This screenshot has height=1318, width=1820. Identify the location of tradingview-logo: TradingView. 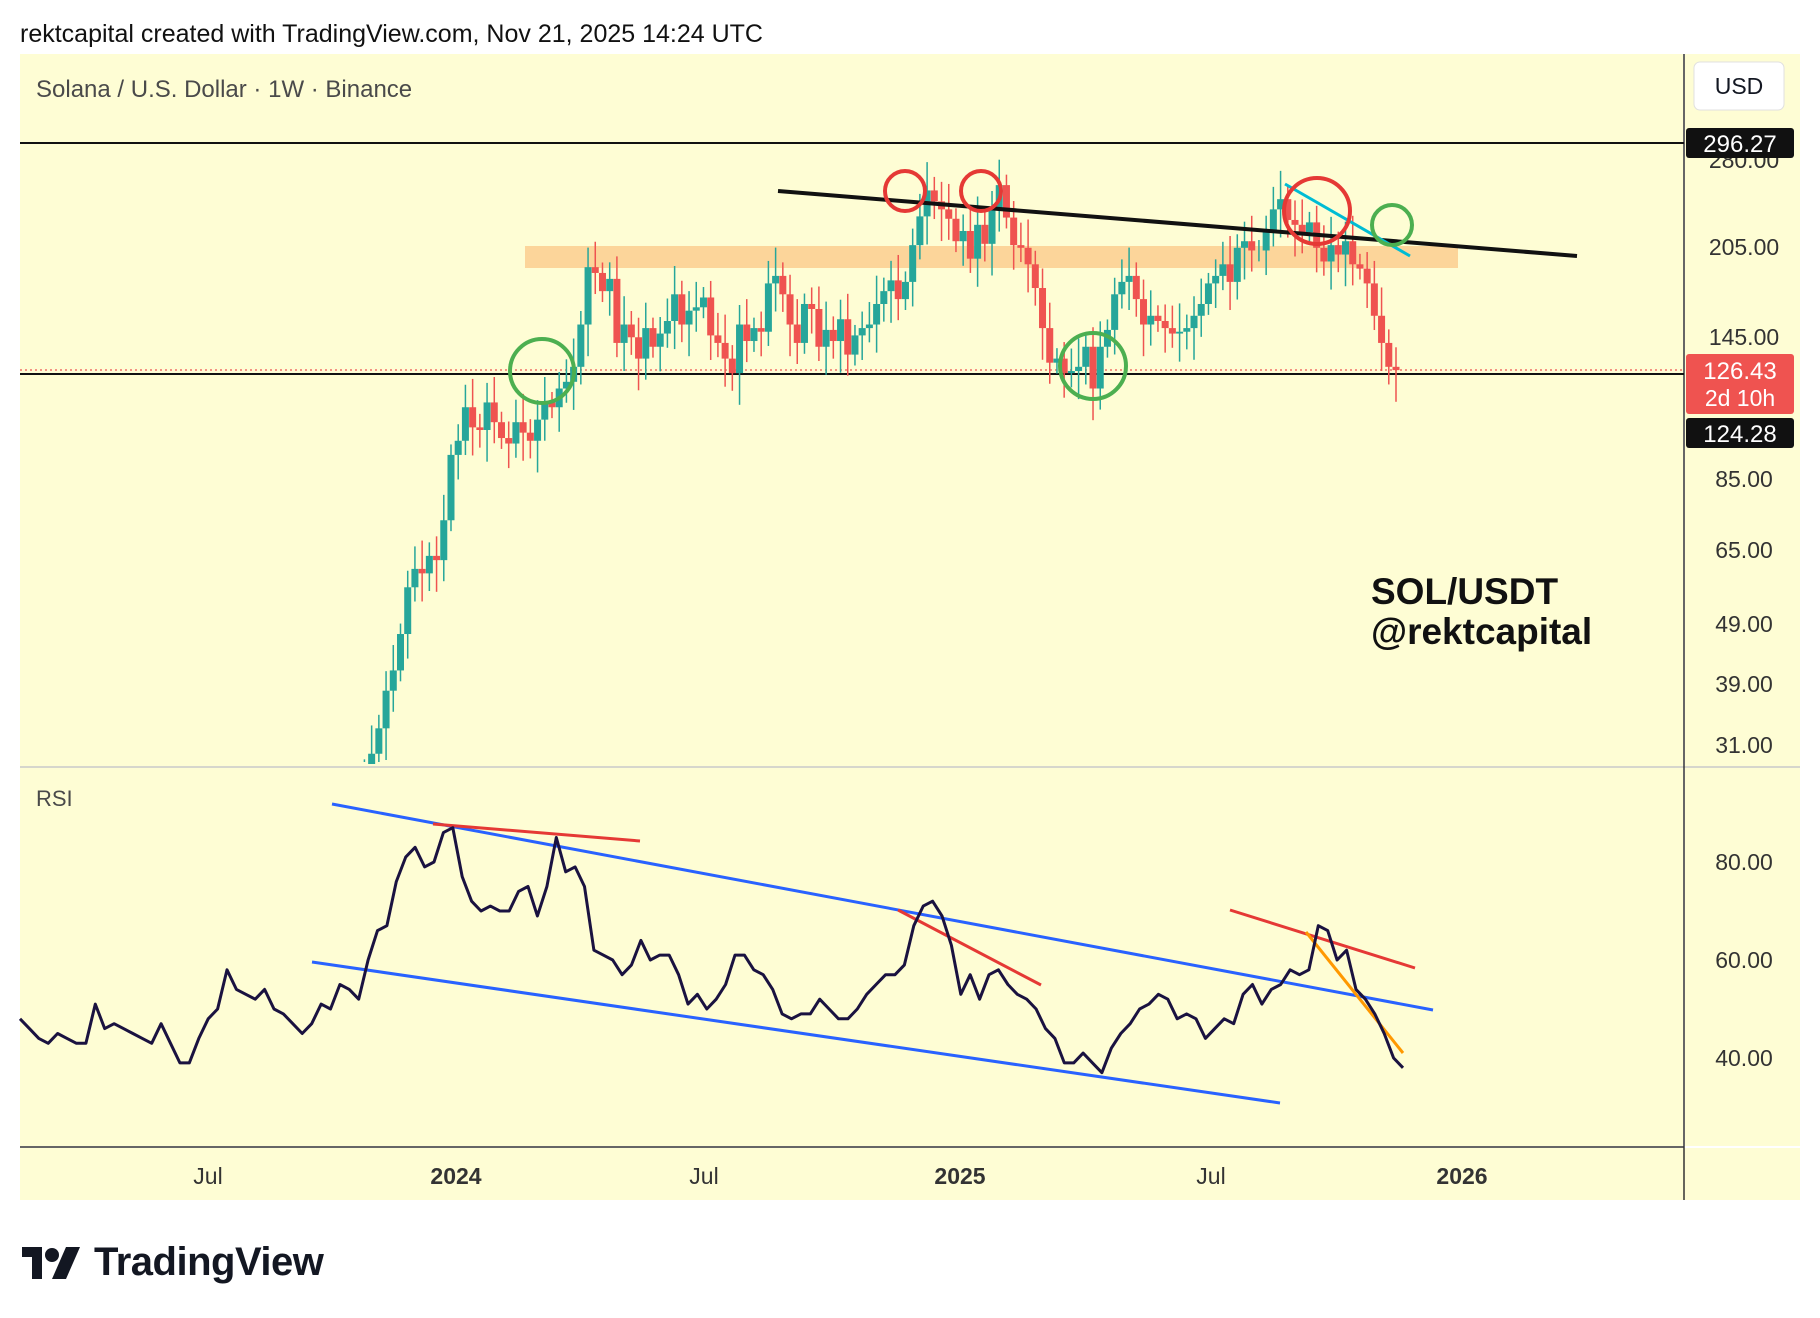
(173, 1262).